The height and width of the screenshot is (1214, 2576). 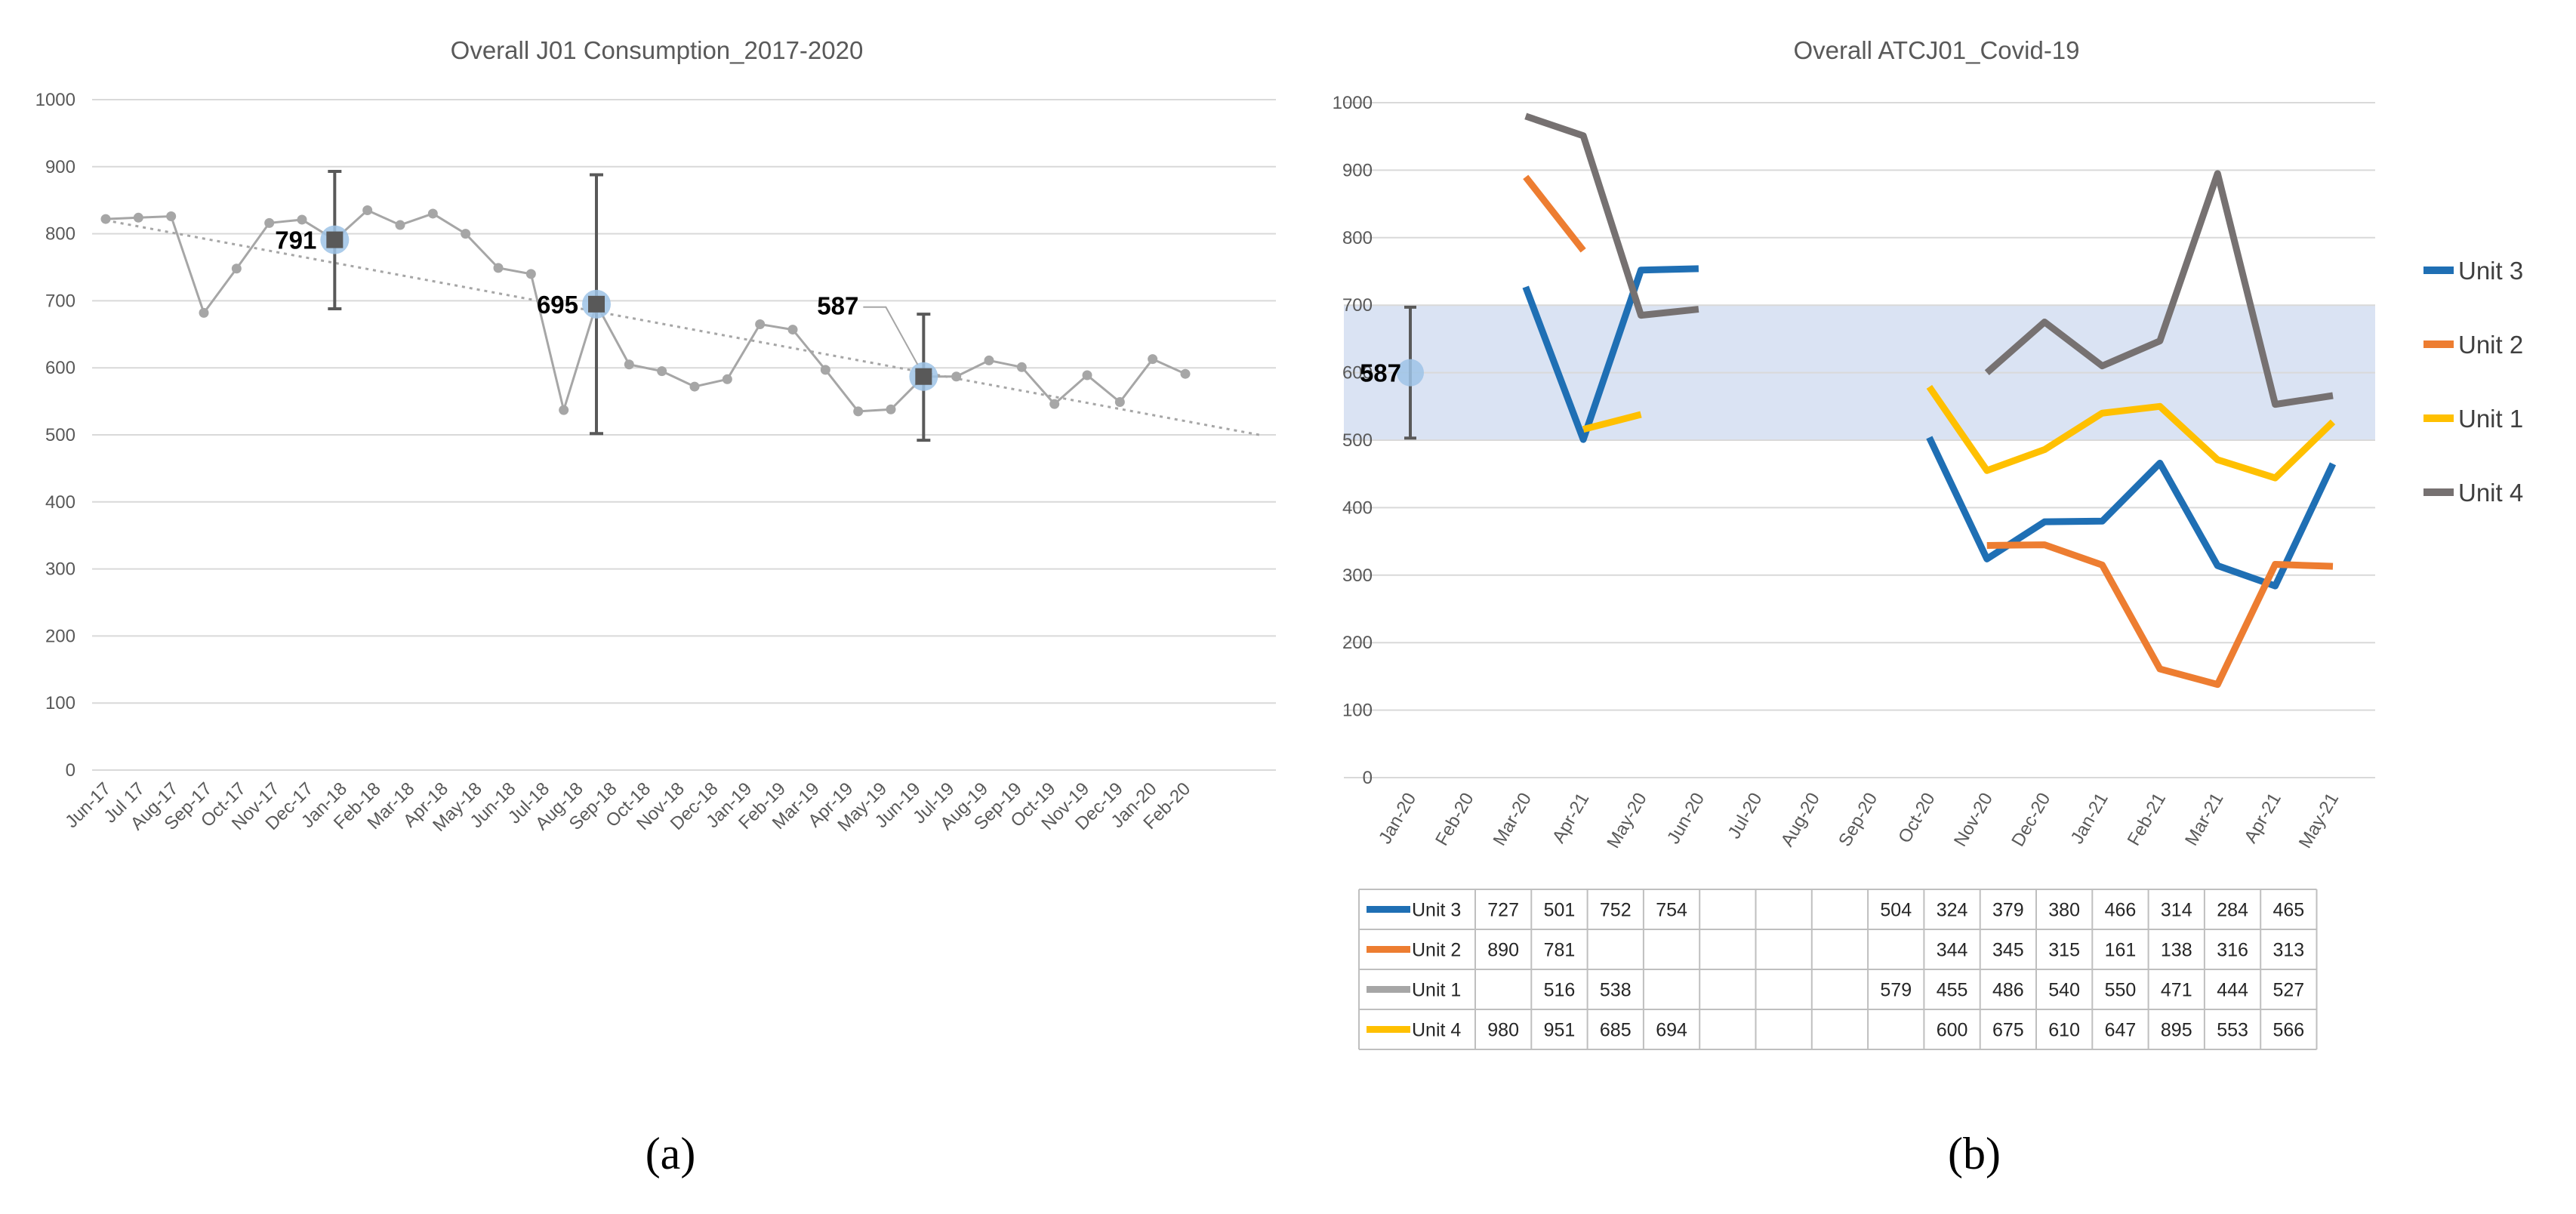 I want to click on b-x-tick-label: Feb-21, so click(x=2147, y=819).